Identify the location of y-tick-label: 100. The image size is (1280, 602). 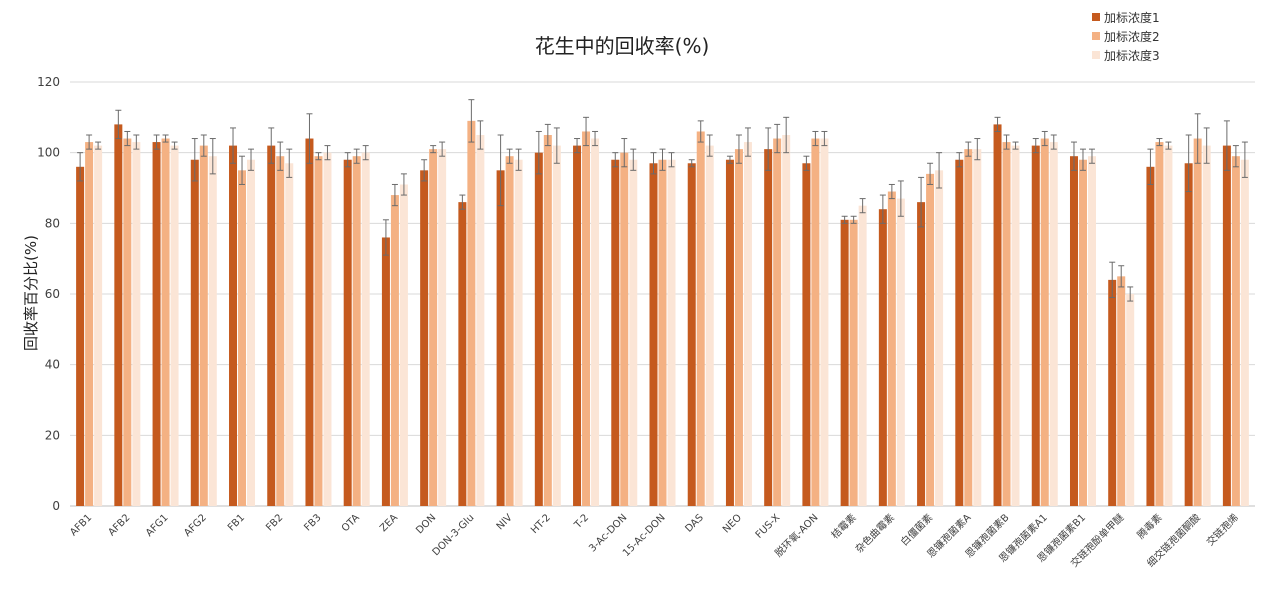
(48, 153).